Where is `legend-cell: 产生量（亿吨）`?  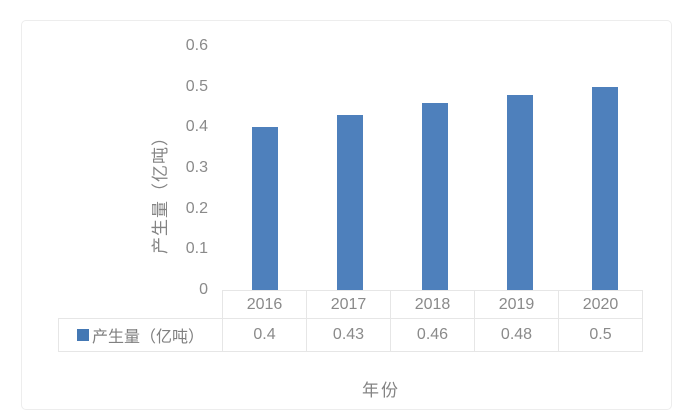
legend-cell: 产生量（亿吨） is located at coordinates (140, 335).